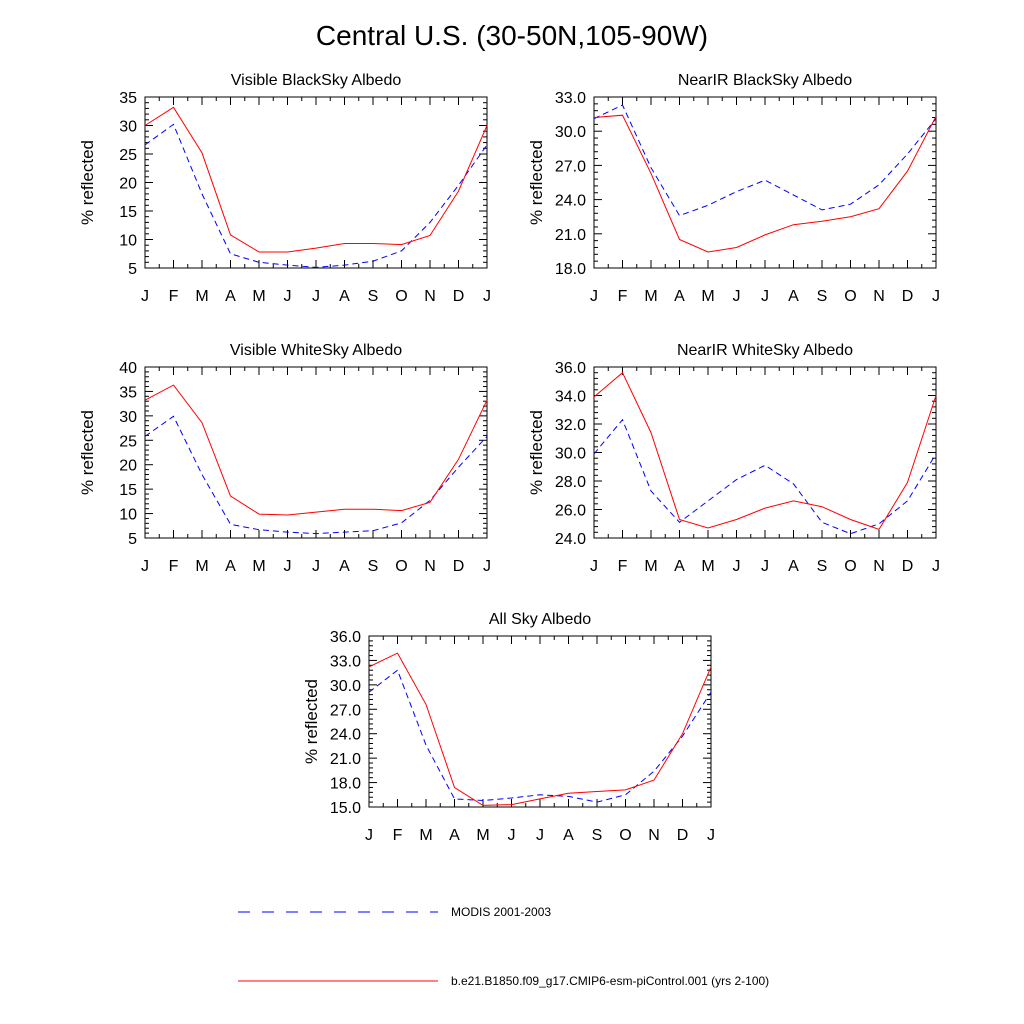 This screenshot has width=1024, height=1024. I want to click on y-tick-label: 10, so click(128, 515).